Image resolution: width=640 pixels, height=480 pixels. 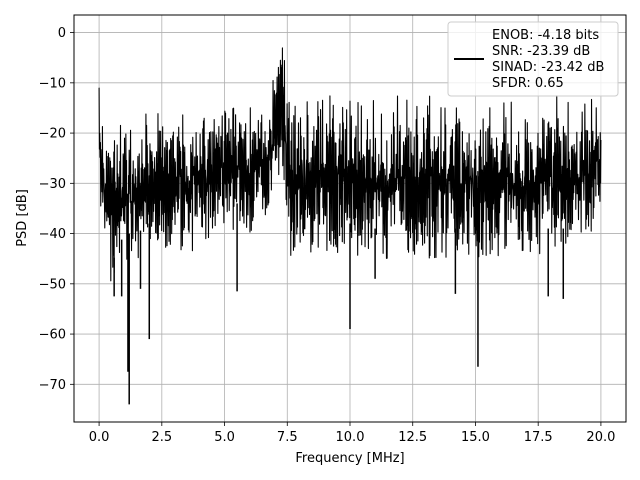 I want to click on x-tick-label: 20.0, so click(x=600, y=437).